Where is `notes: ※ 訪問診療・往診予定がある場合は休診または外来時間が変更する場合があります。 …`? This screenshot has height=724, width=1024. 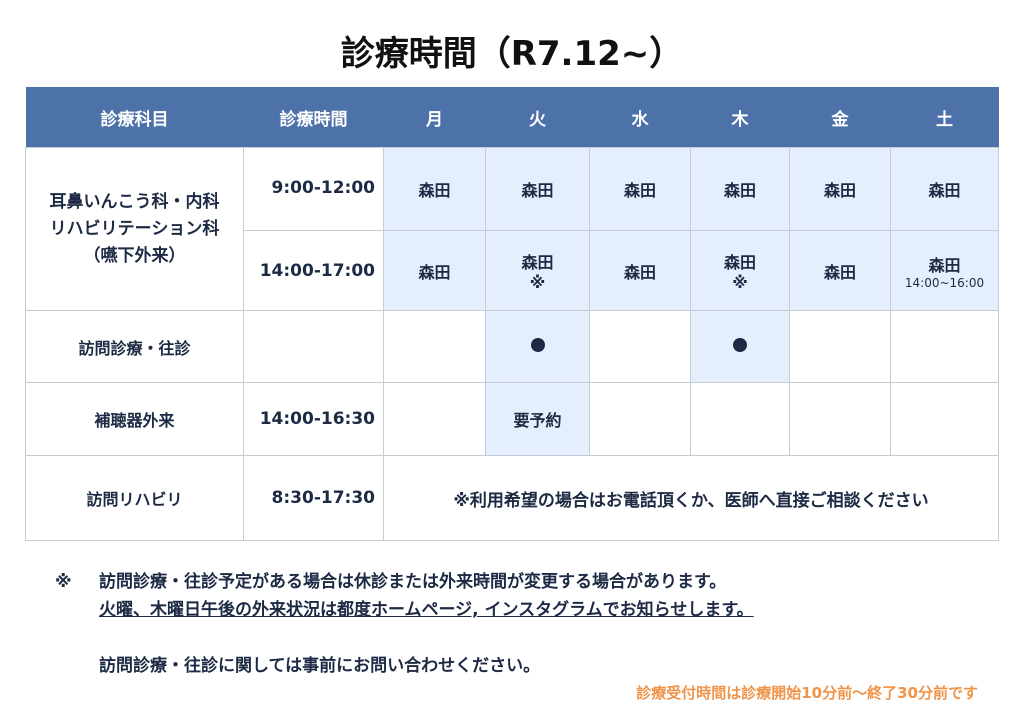 notes: ※ 訪問診療・往診予定がある場合は休診または外来時間が変更する場合があります。 … is located at coordinates (404, 624).